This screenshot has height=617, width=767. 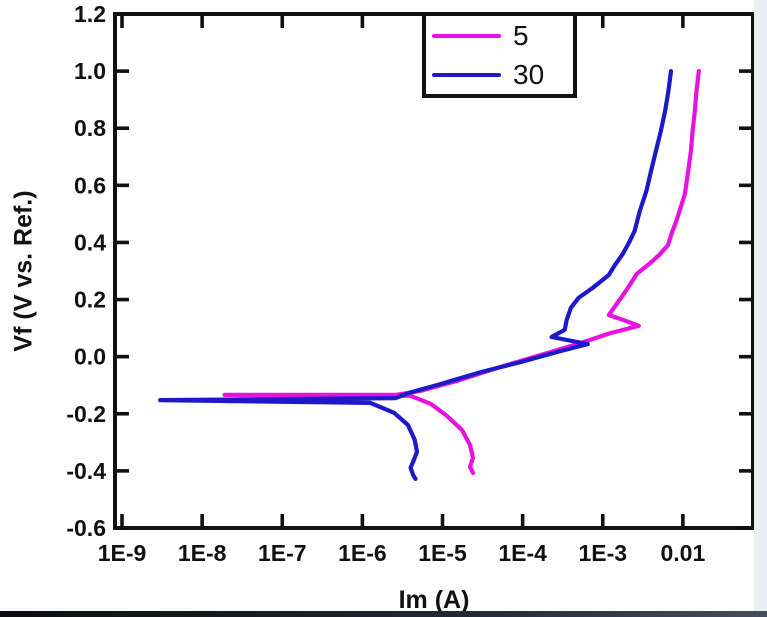 I want to click on y-tick-label: 0.4, so click(x=90, y=242).